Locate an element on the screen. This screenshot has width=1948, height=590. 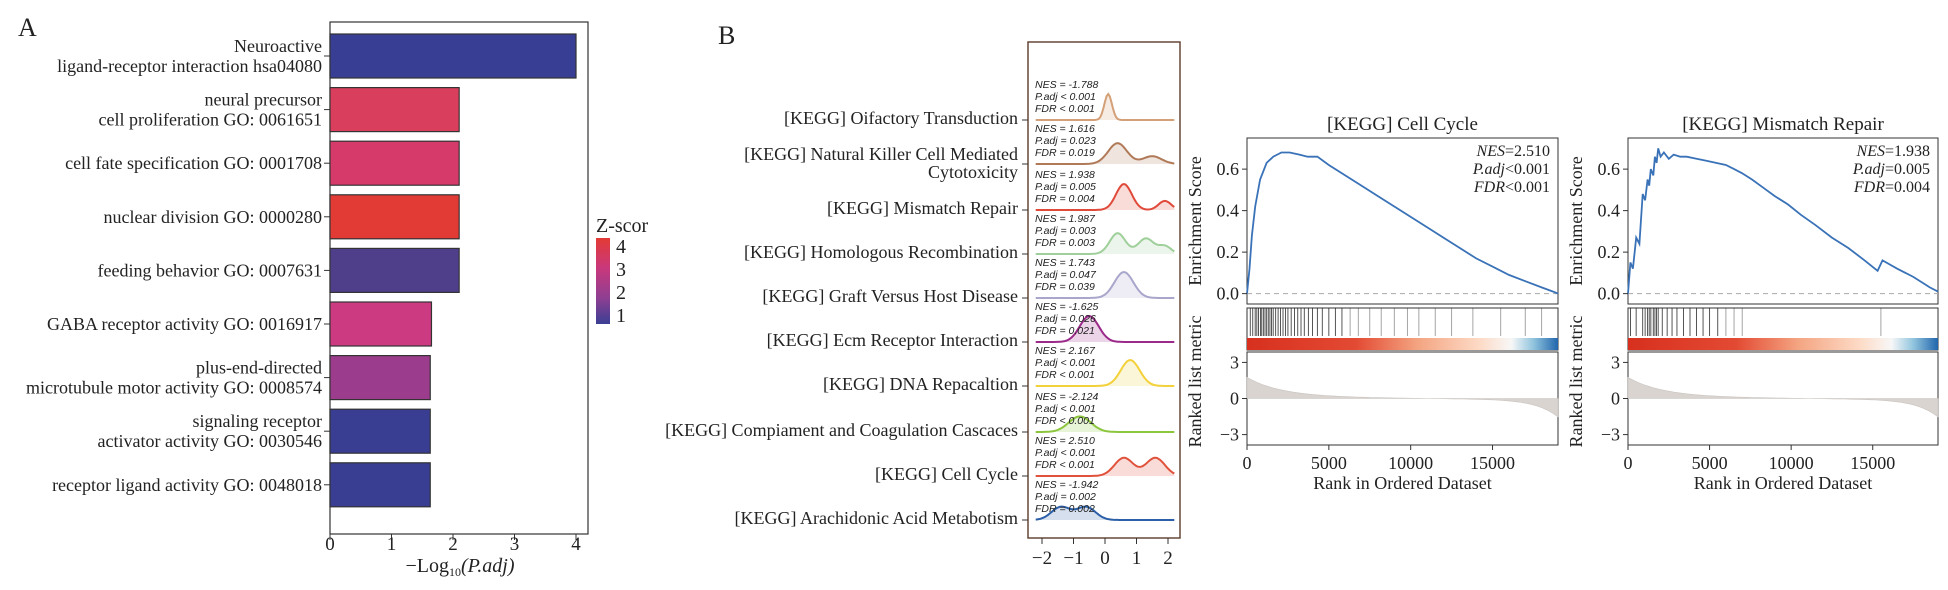
ridge-stat-7-1: P.adj < 0.001 is located at coordinates (1065, 409).